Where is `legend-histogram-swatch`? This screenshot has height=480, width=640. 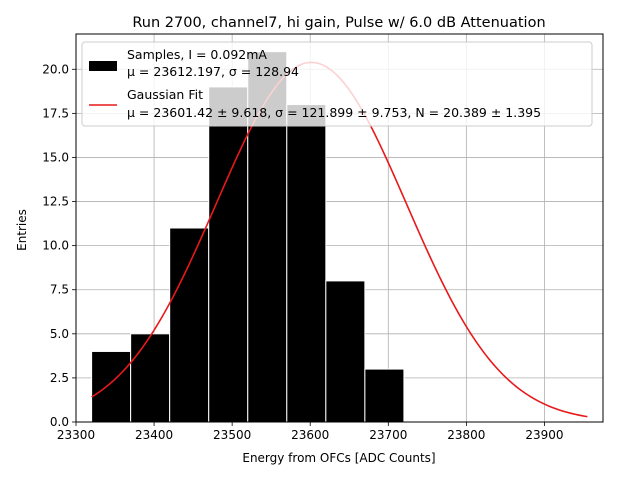
legend-histogram-swatch is located at coordinates (103, 66).